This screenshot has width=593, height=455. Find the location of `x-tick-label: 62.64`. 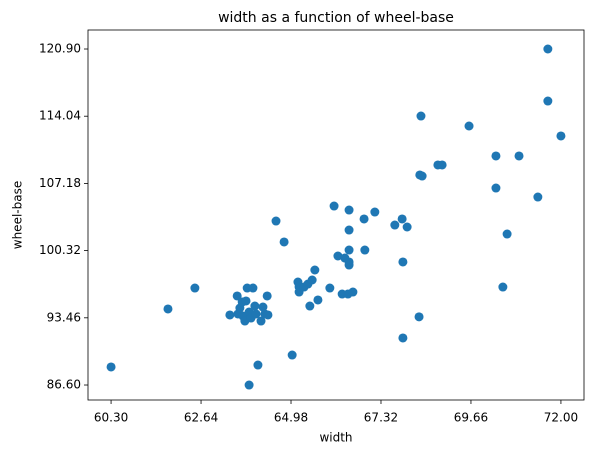

x-tick-label: 62.64 is located at coordinates (201, 418).